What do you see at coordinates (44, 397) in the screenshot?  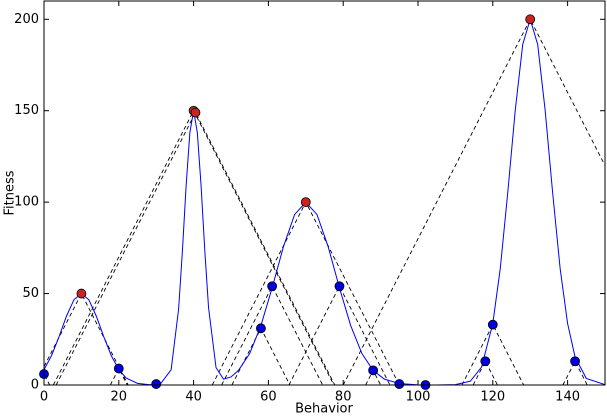 I see `x-tick-label: 0` at bounding box center [44, 397].